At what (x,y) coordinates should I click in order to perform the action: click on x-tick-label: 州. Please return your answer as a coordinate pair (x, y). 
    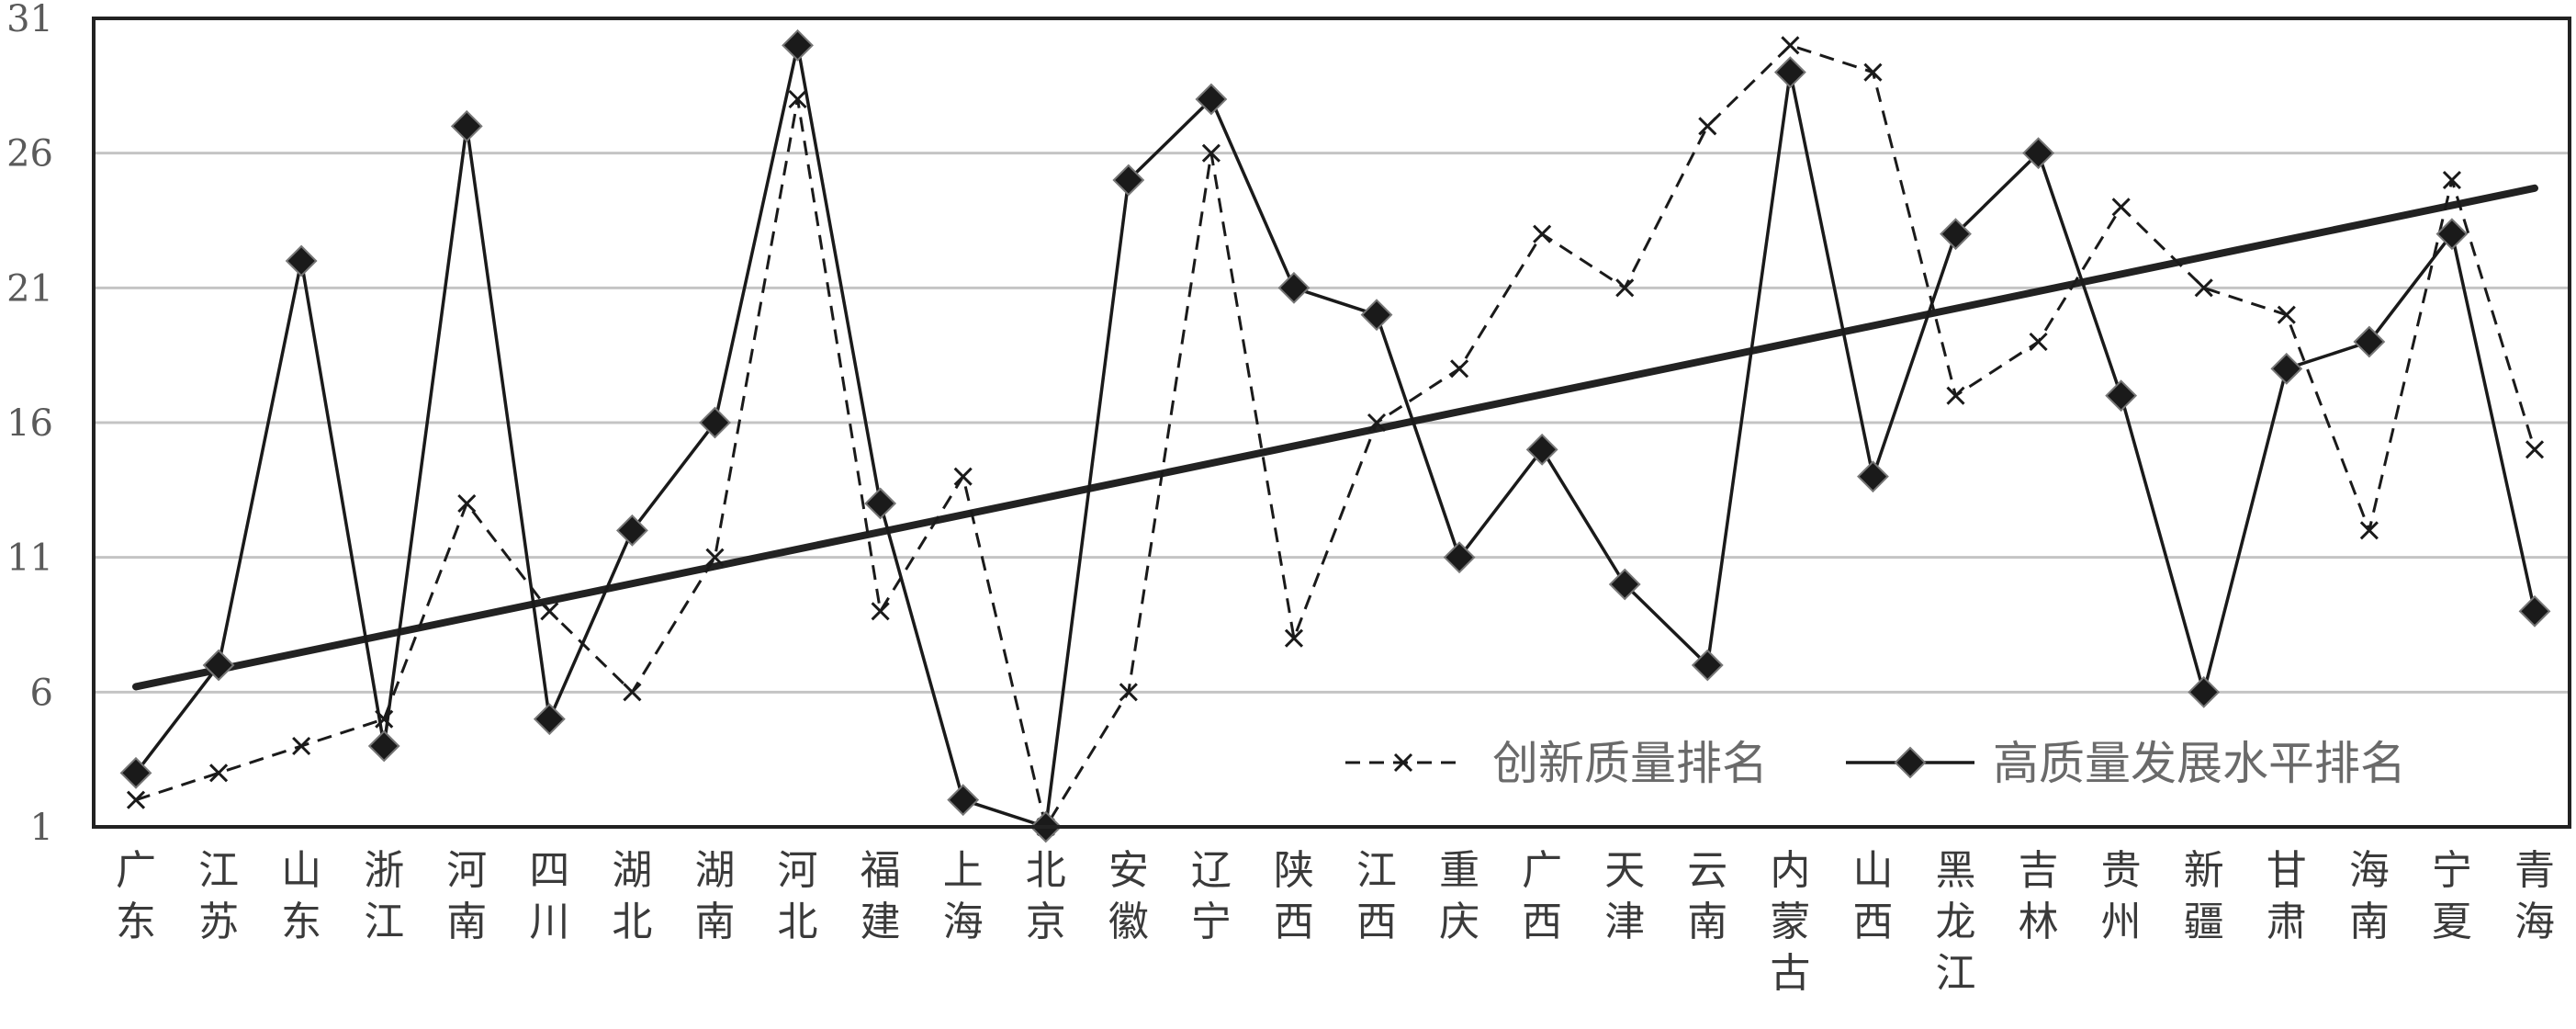
    Looking at the image, I should click on (2121, 922).